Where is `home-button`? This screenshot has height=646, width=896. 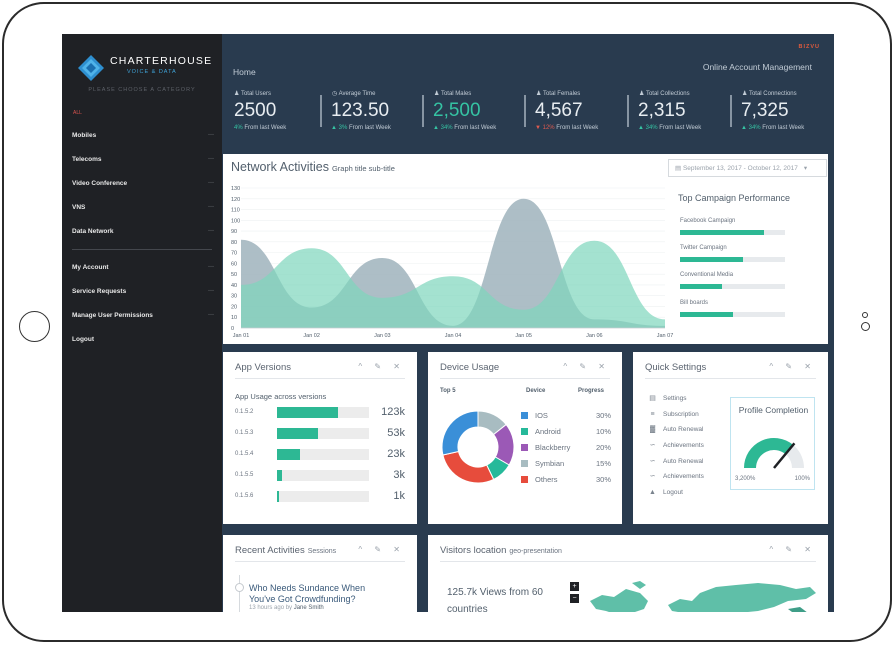 home-button is located at coordinates (34, 326).